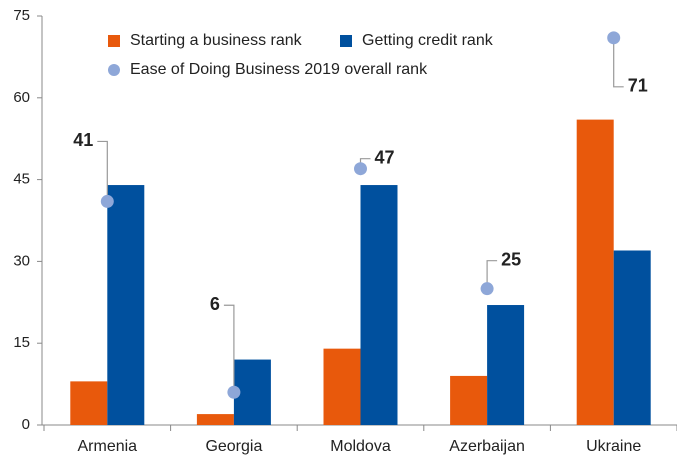 This screenshot has width=677, height=463. I want to click on y-tick-label: 45, so click(21, 179).